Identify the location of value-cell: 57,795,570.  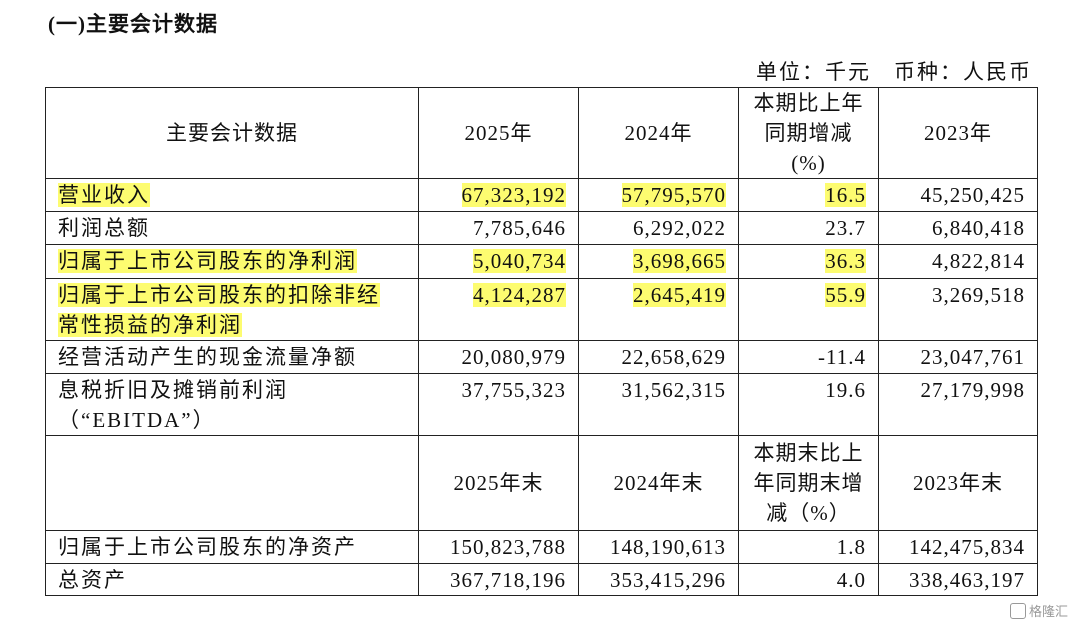
(658, 195).